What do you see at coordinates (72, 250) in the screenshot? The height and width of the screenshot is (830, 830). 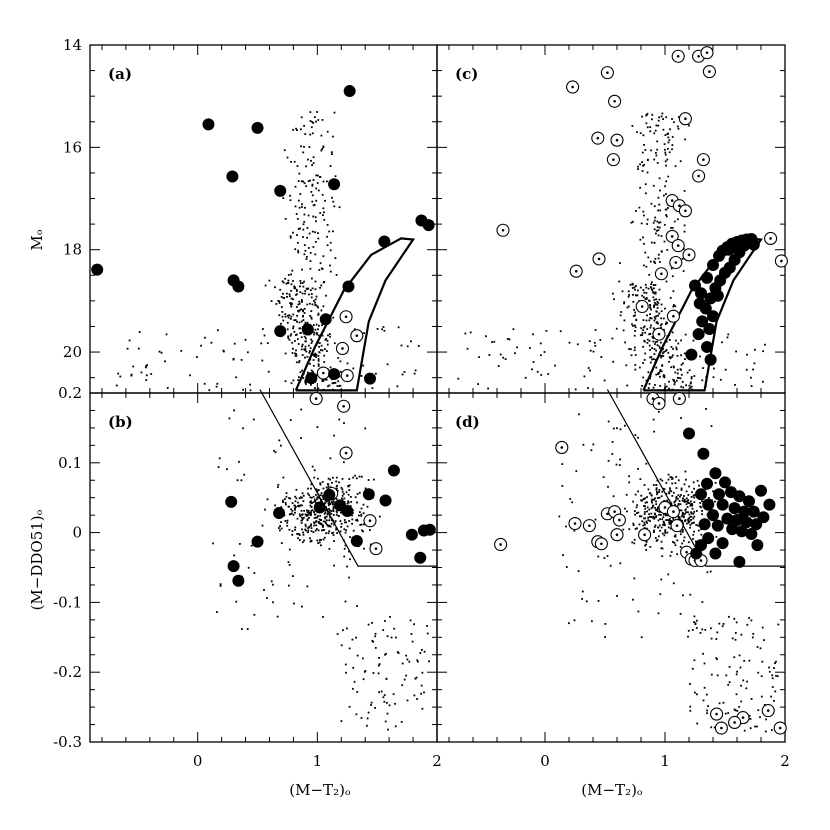 I see `y-tick-label: 18` at bounding box center [72, 250].